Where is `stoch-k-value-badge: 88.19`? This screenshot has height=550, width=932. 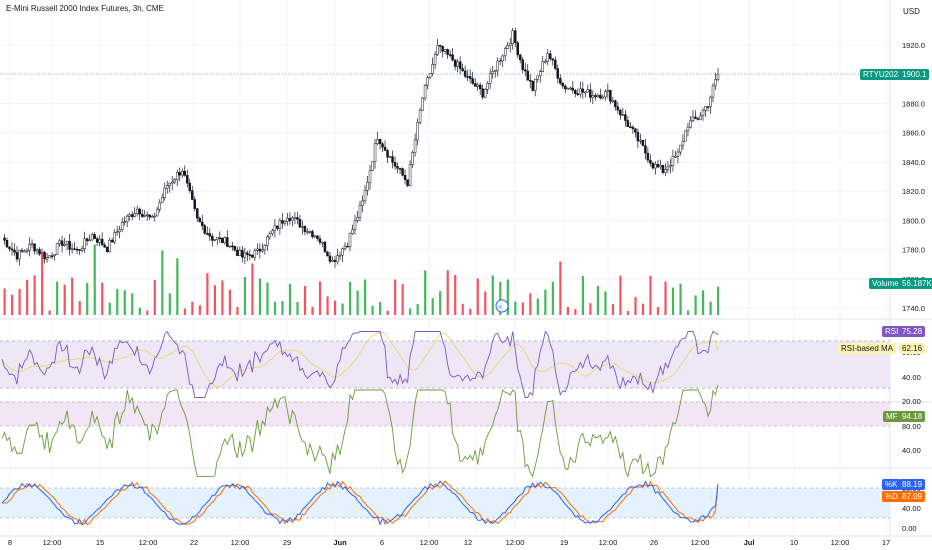
stoch-k-value-badge: 88.19 is located at coordinates (912, 484).